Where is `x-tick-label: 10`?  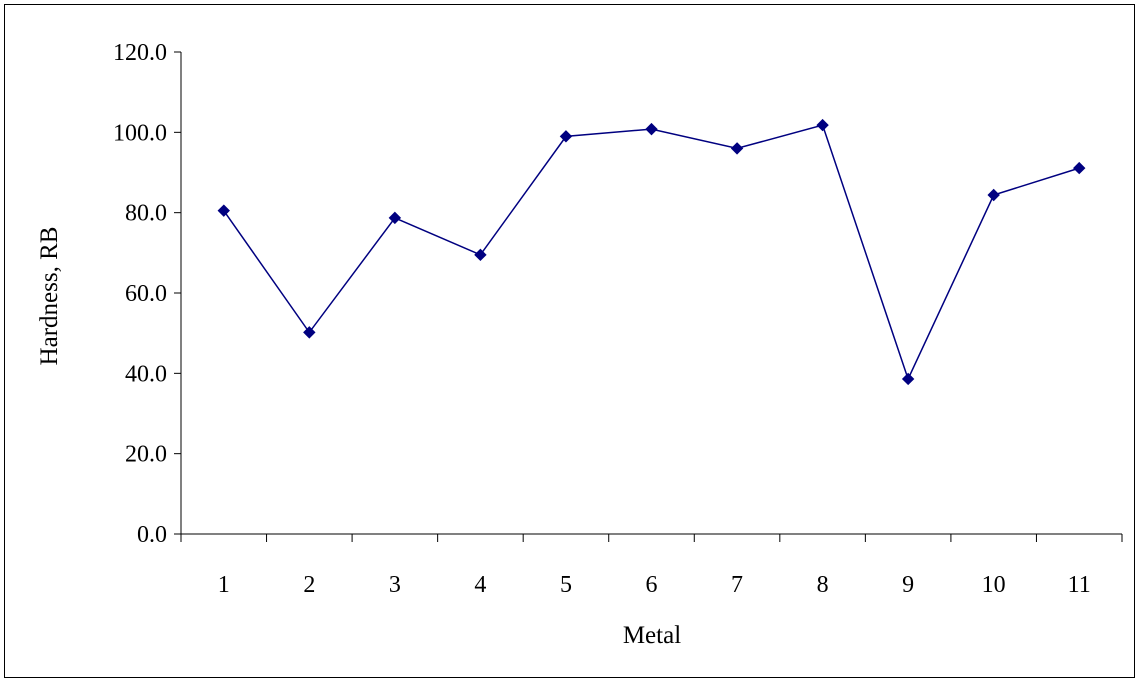
x-tick-label: 10 is located at coordinates (994, 585).